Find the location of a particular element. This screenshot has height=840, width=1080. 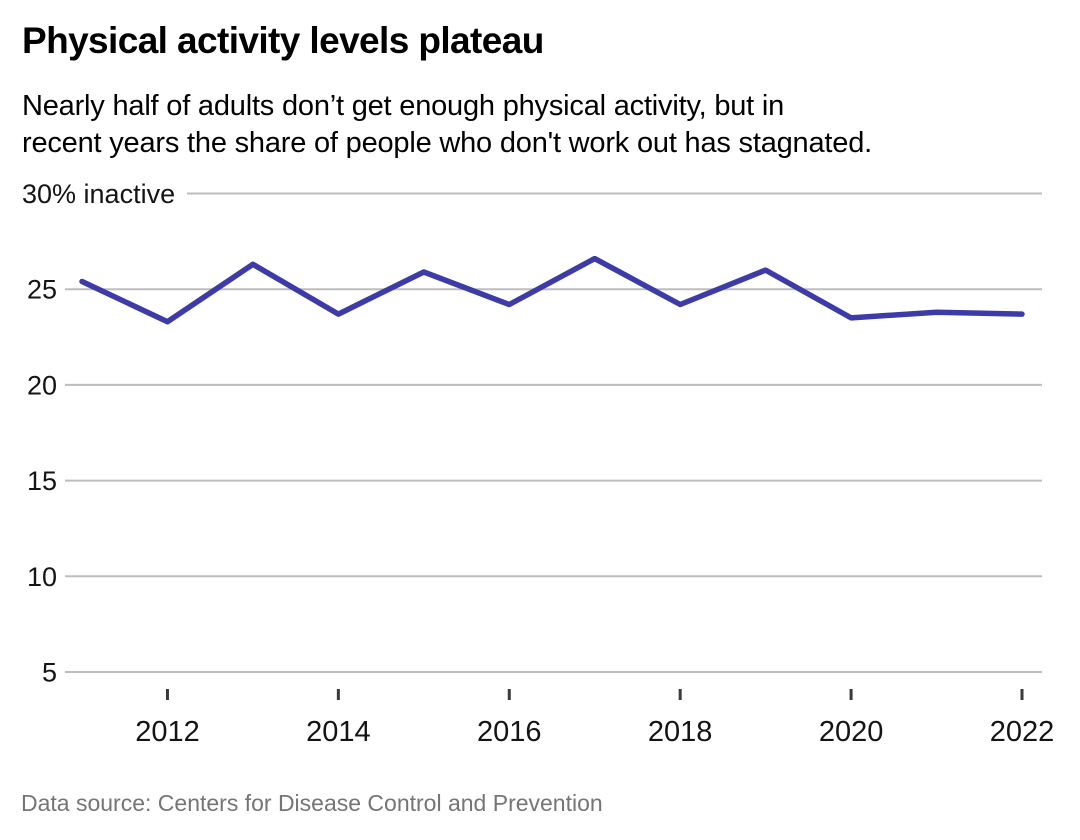

y-tick-label: 10 is located at coordinates (42, 577).